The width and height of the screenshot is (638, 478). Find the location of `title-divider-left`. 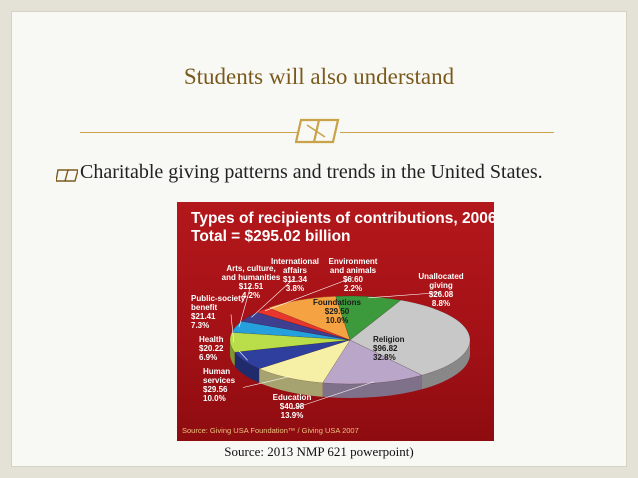

title-divider-left is located at coordinates (189, 132).